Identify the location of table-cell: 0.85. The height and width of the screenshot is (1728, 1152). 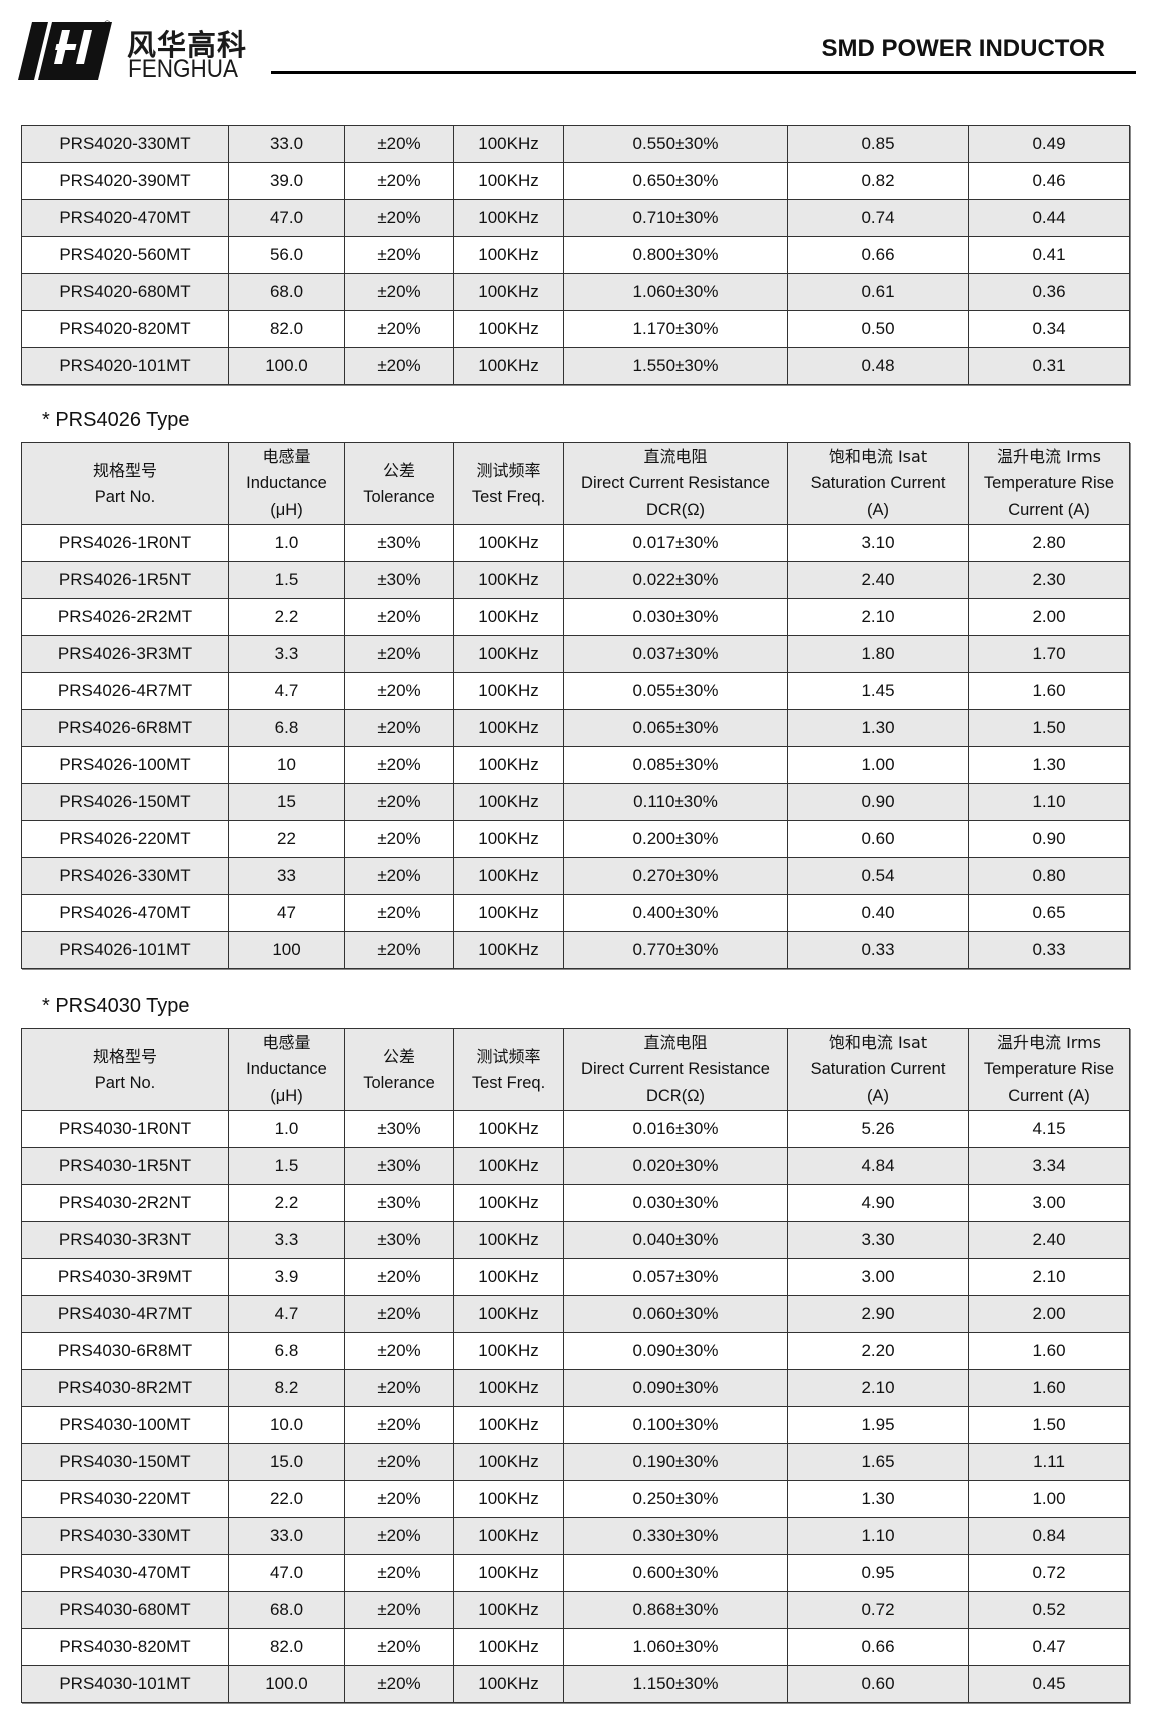
(878, 144).